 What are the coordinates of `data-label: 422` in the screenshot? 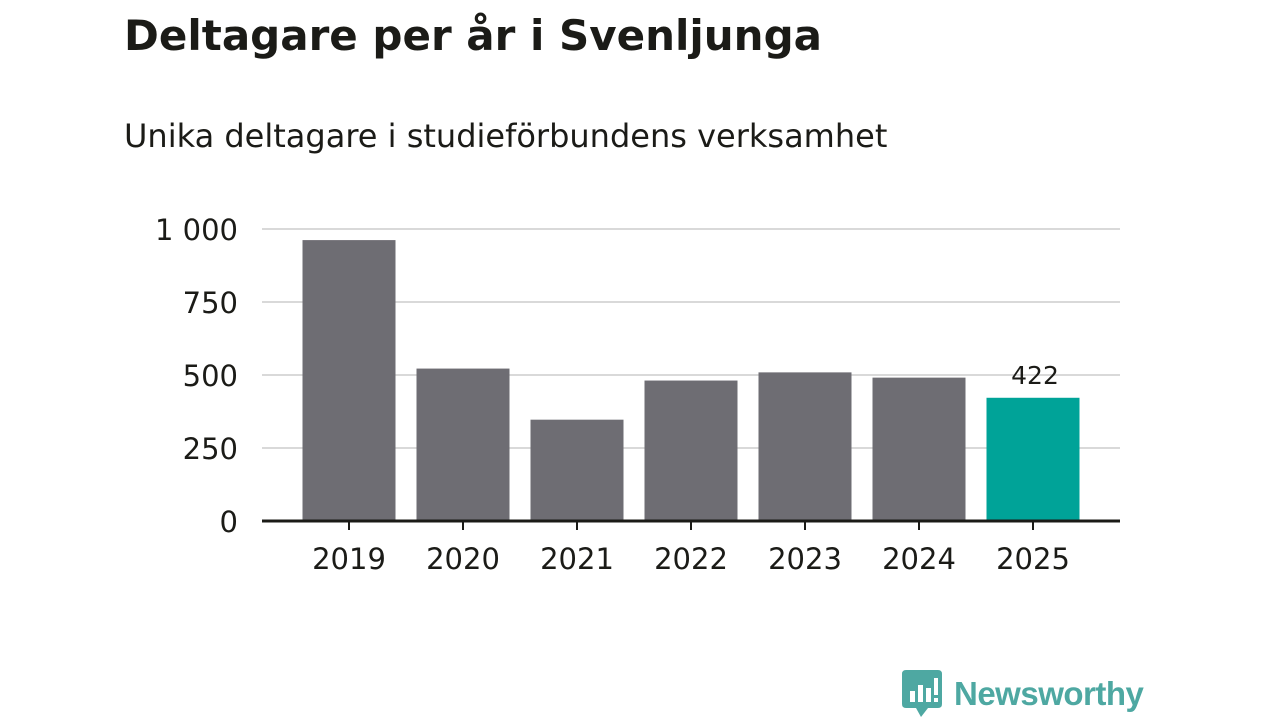 It's located at (1035, 375).